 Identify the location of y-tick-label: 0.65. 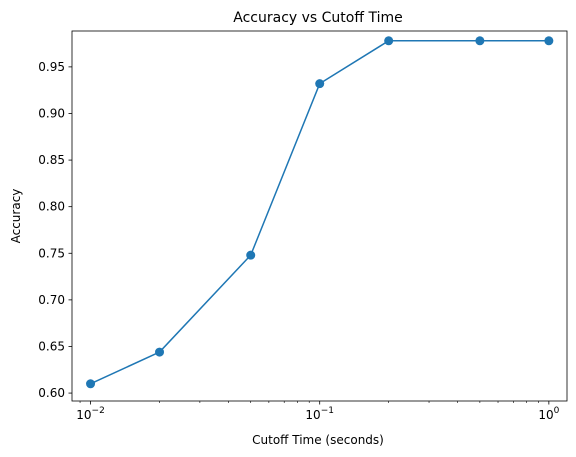
(51, 346).